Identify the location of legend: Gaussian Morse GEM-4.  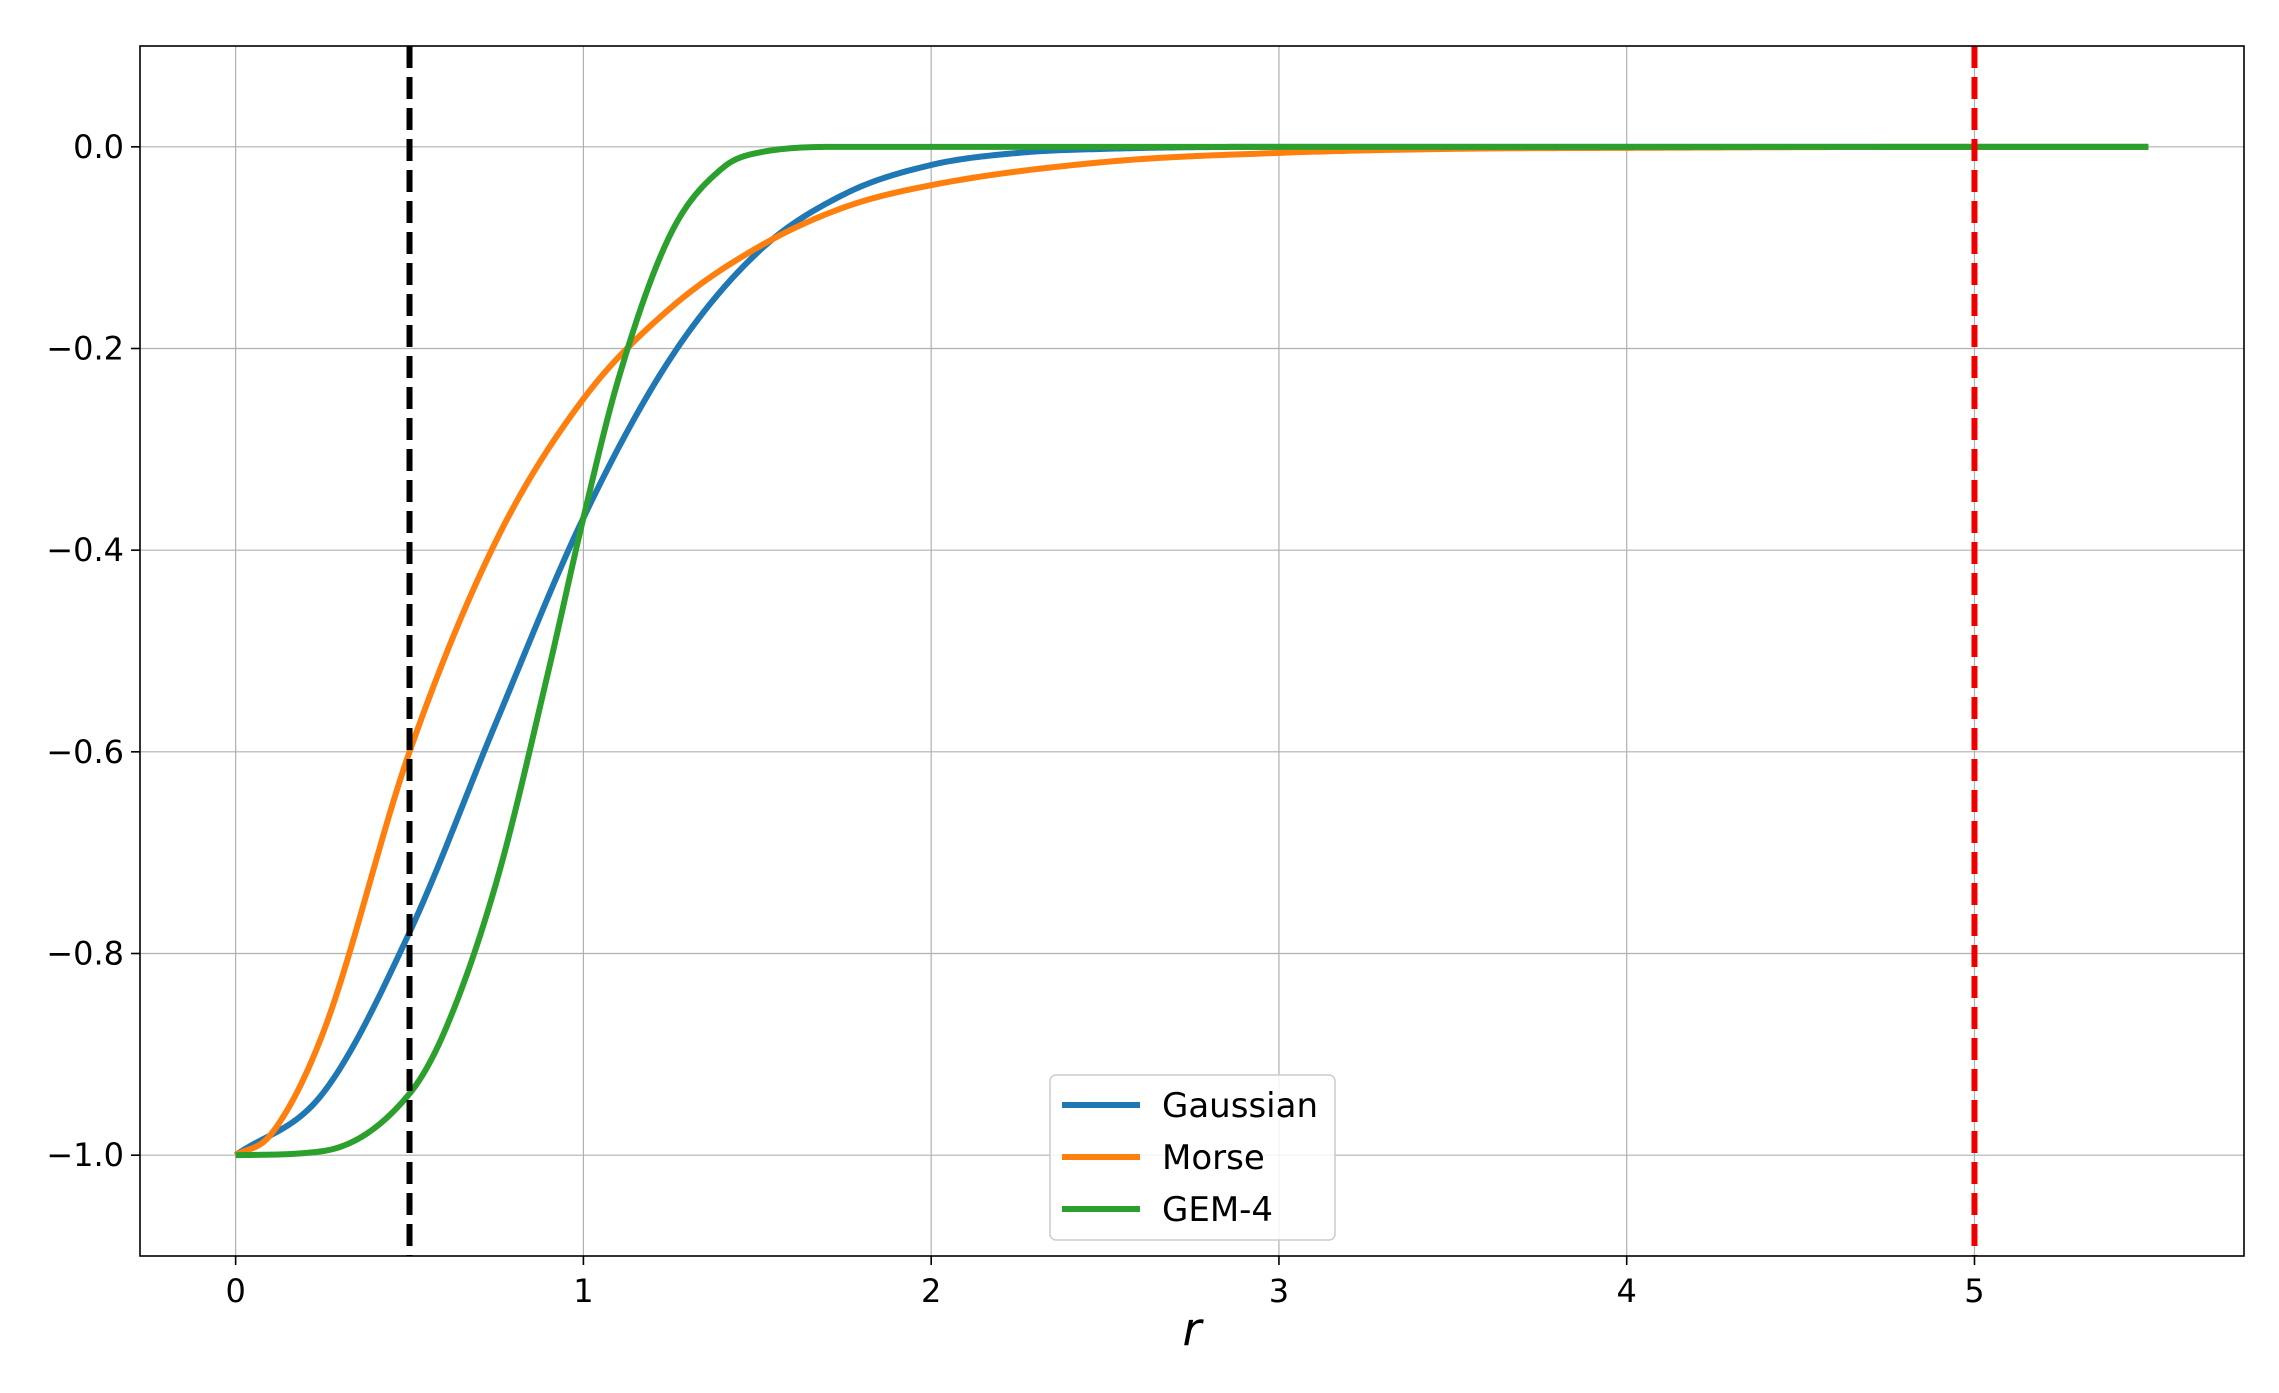
(1192, 1157).